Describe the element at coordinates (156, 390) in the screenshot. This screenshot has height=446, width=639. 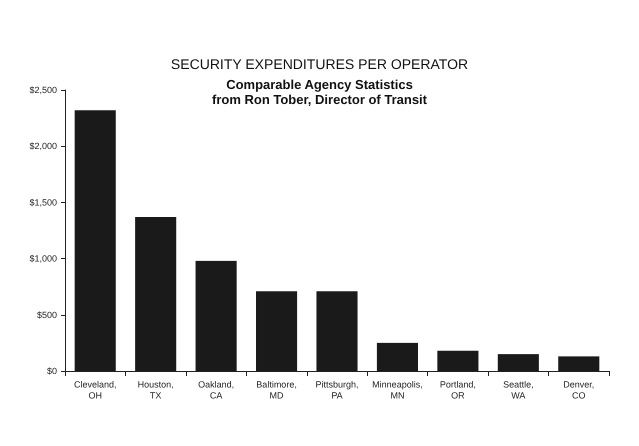
I see `x-tick-label: Houston, TX` at that location.